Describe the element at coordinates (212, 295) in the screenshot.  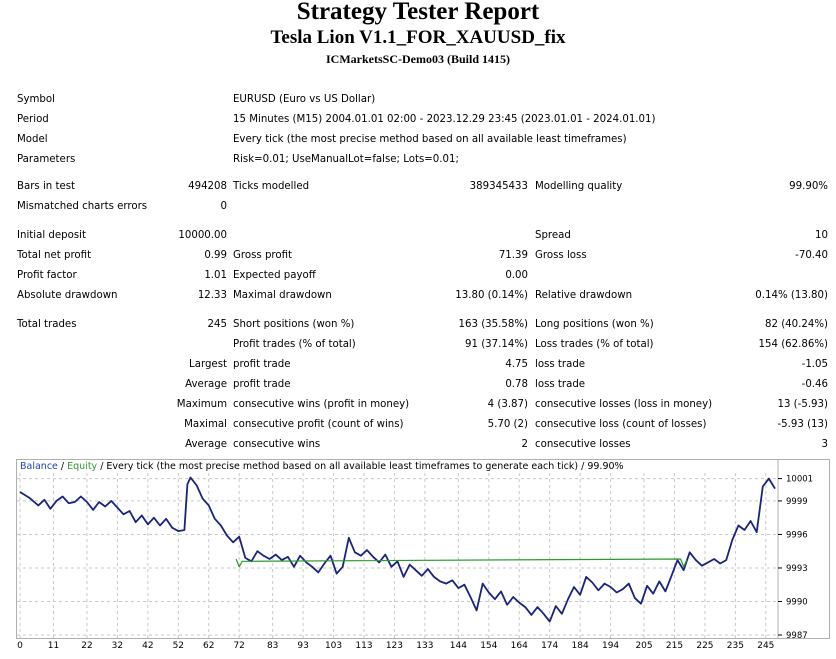
I see `absolute-drawdown-value: 12.33` at that location.